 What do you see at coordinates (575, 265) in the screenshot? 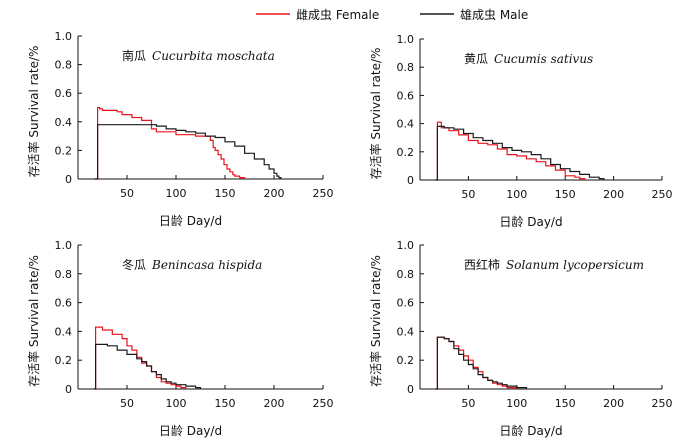
I see `panel-title-latin: Solanum lycopersicum` at bounding box center [575, 265].